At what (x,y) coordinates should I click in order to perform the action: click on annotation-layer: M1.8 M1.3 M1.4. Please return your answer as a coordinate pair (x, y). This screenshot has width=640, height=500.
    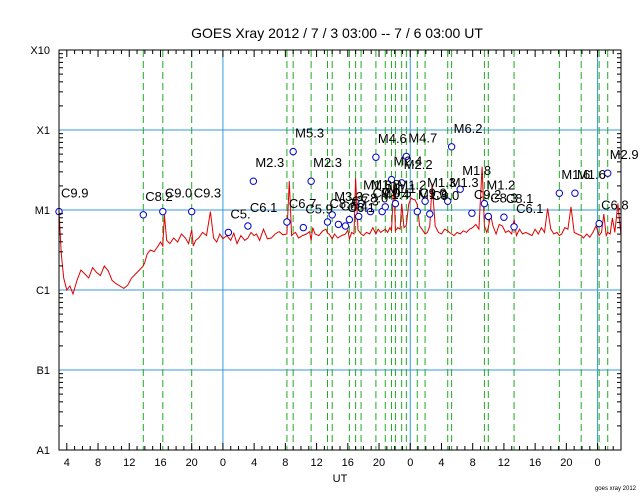
    Looking at the image, I should click on (409, 189).